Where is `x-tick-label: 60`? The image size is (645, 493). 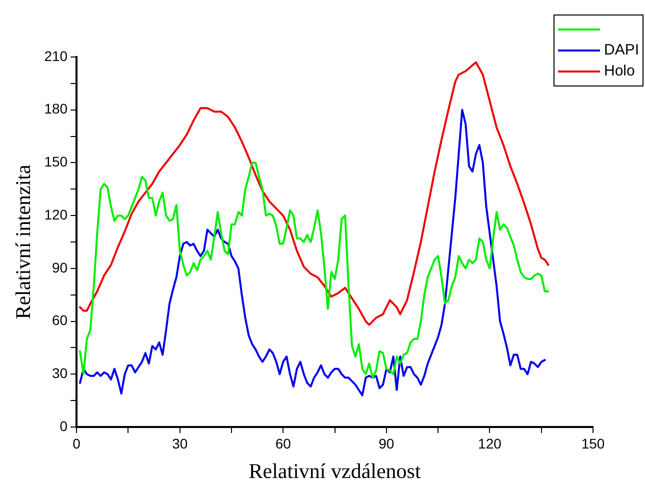
x-tick-label: 60 is located at coordinates (283, 443).